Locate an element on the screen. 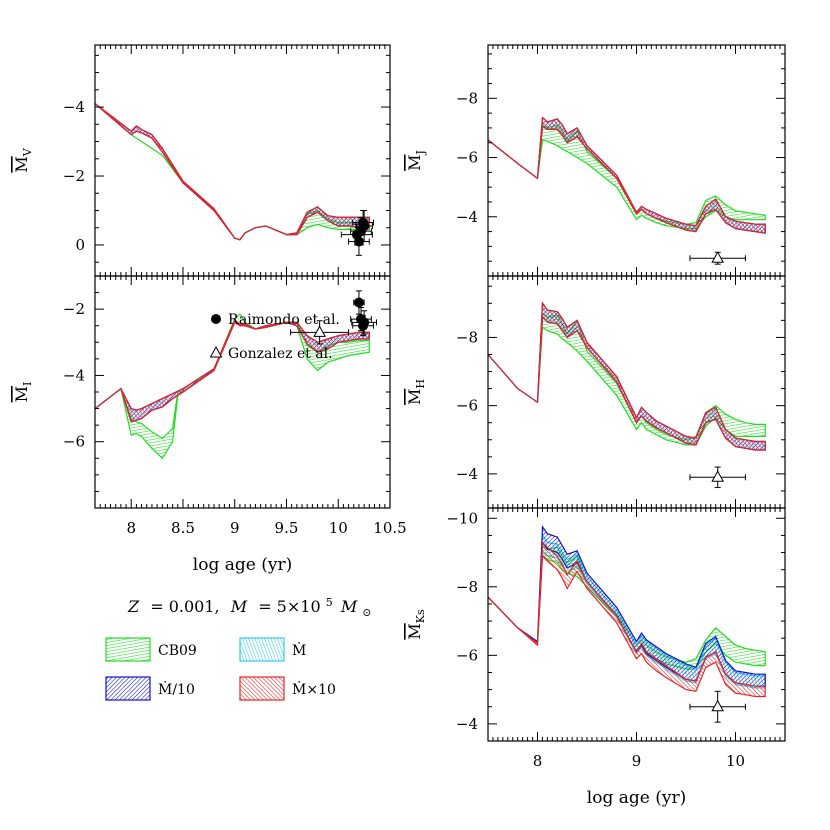 This screenshot has height=830, width=830. frame-MH is located at coordinates (636, 392).